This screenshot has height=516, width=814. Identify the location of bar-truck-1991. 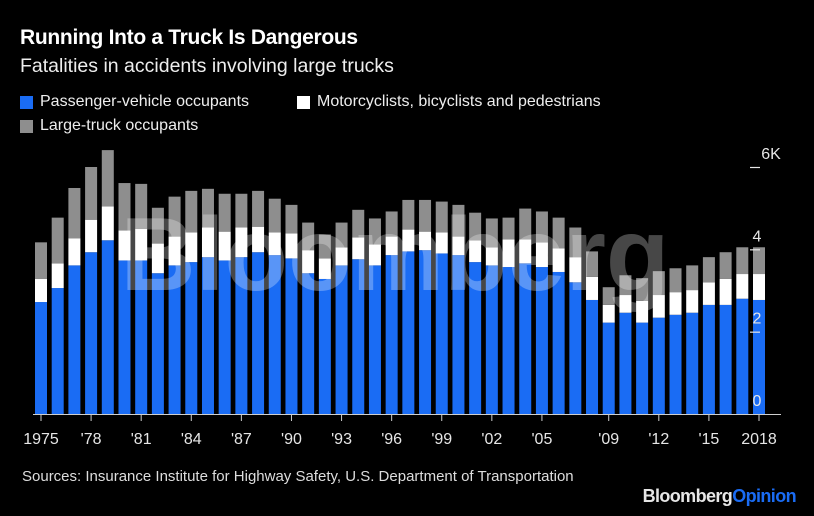
(308, 236).